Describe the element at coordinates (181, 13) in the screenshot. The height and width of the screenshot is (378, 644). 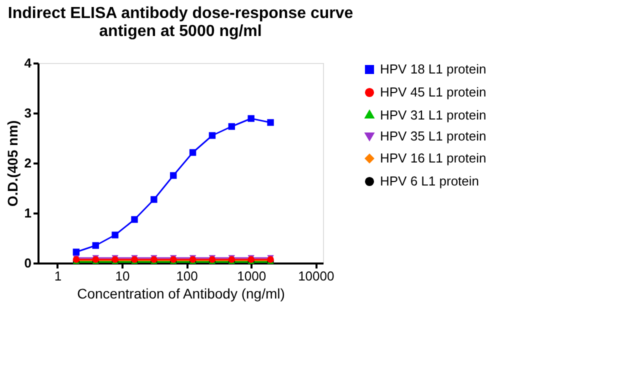
I see `text: Indirect ELISA antibody dose-response curve` at that location.